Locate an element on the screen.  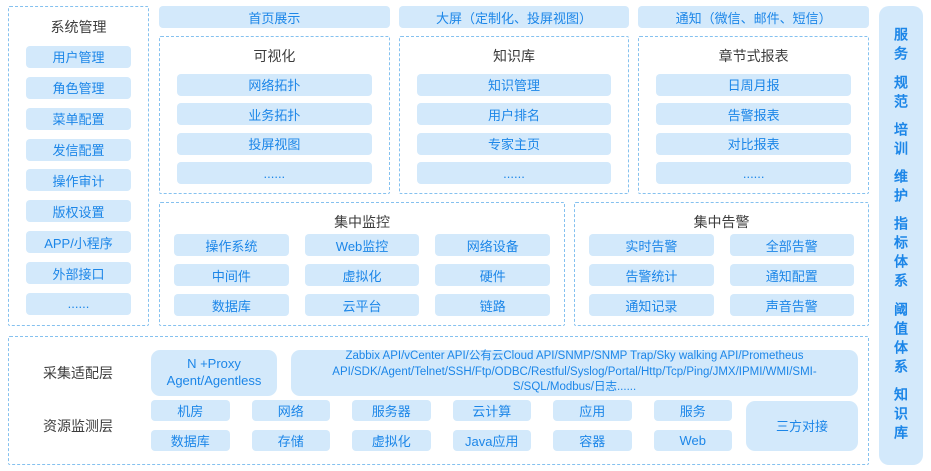
service-sidebar-item: 维护 is located at coordinates (901, 188).